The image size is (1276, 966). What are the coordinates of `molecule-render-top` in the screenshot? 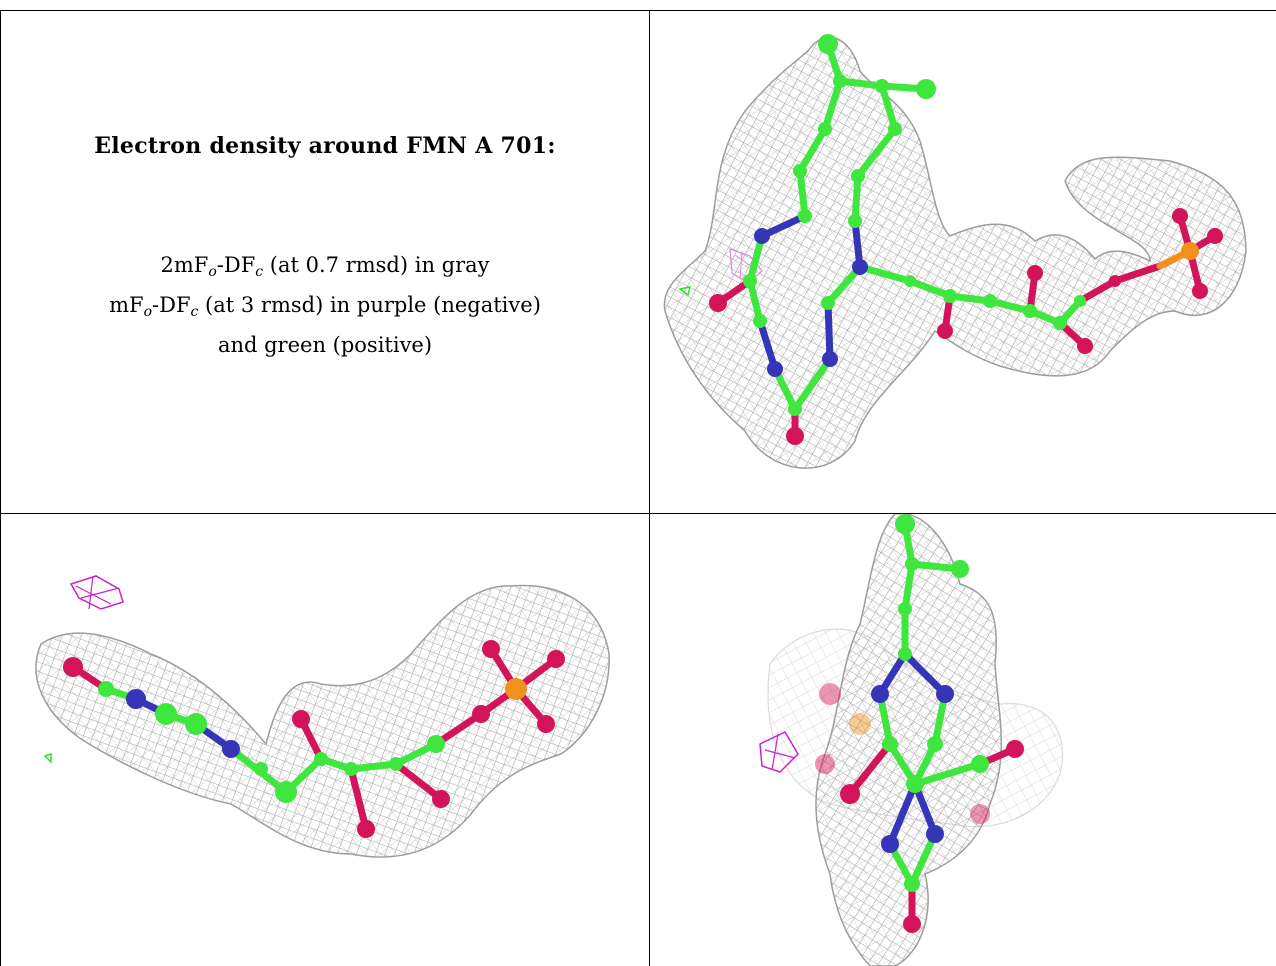 It's located at (911, 740).